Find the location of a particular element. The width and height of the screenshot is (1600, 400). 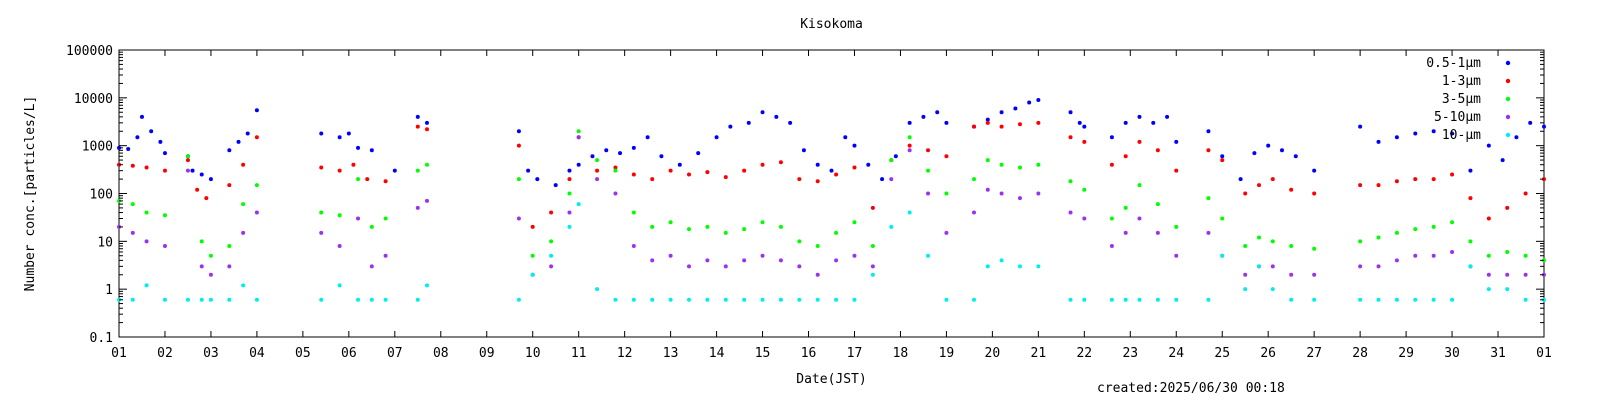

legend-marker is located at coordinates (1508, 117).